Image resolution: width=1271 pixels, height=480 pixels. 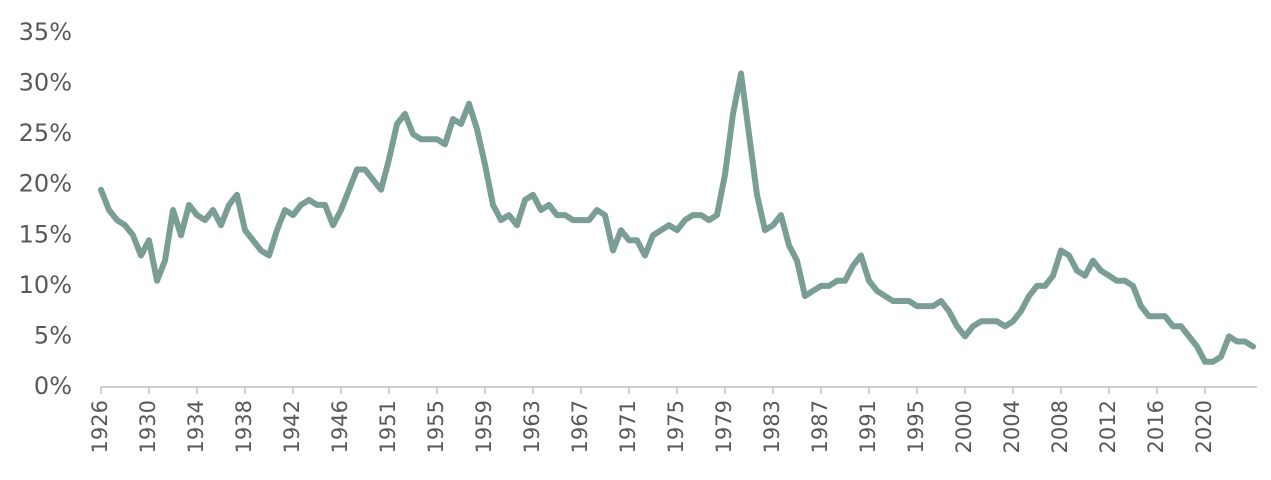 I want to click on x-tick-label: 1967, so click(x=580, y=426).